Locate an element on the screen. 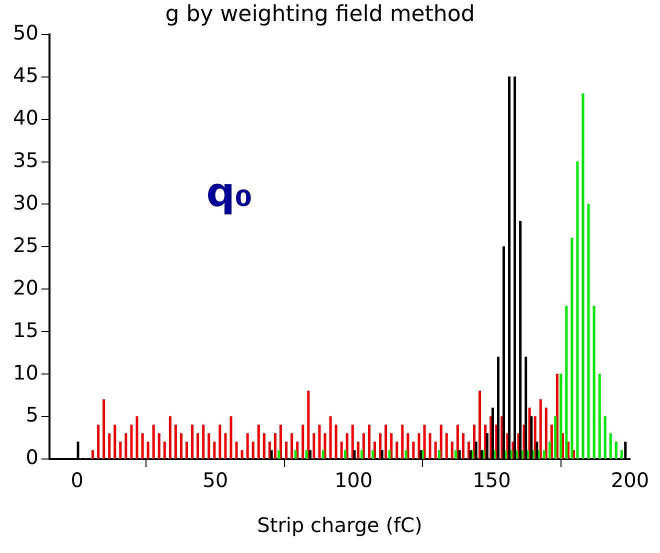 This screenshot has height=553, width=660. x-tick-label: 150 is located at coordinates (491, 480).